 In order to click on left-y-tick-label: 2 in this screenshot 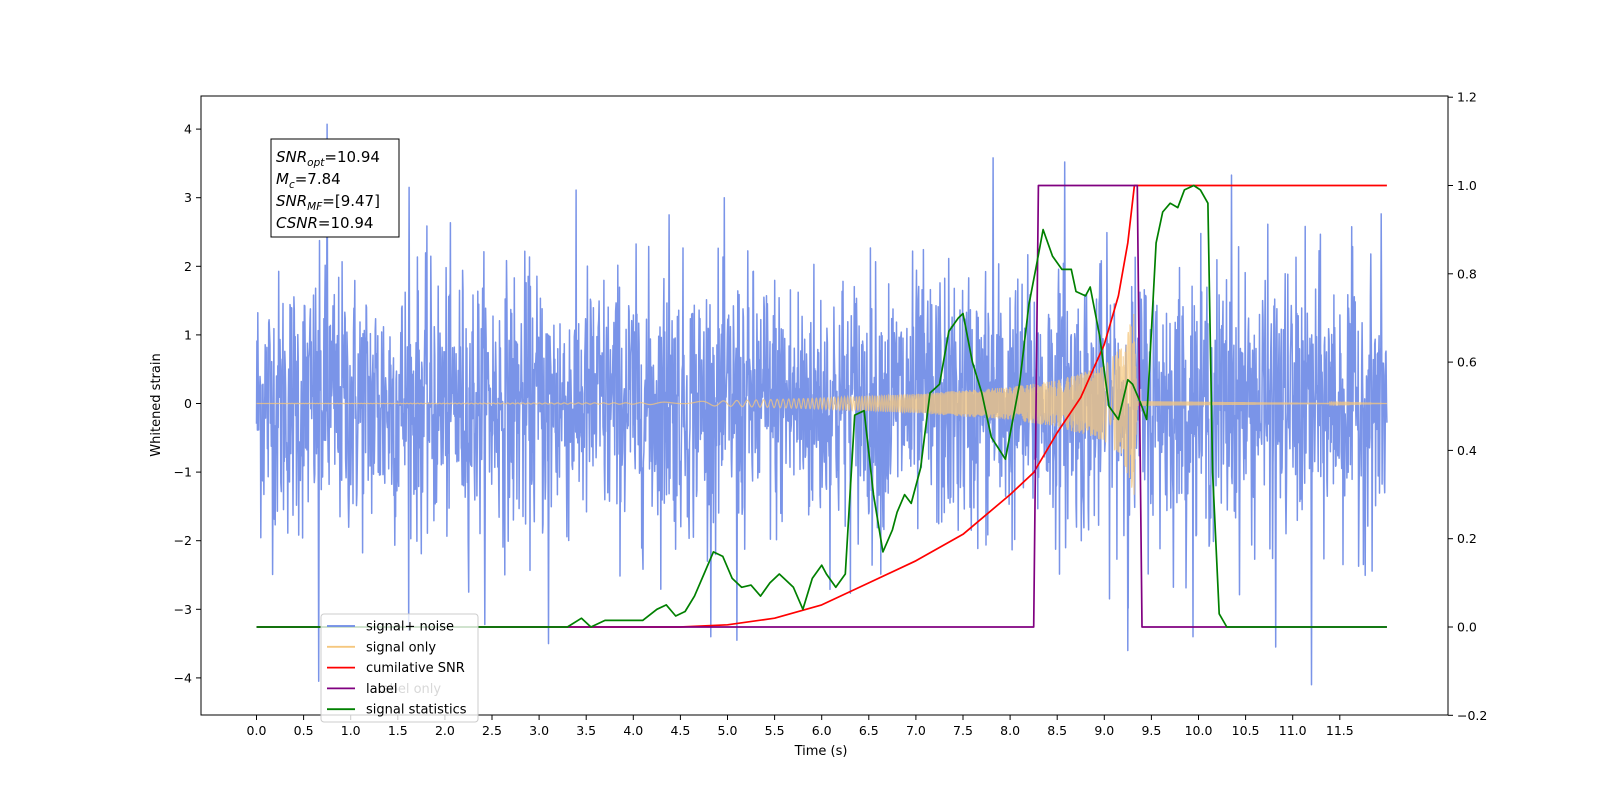, I will do `click(188, 266)`.